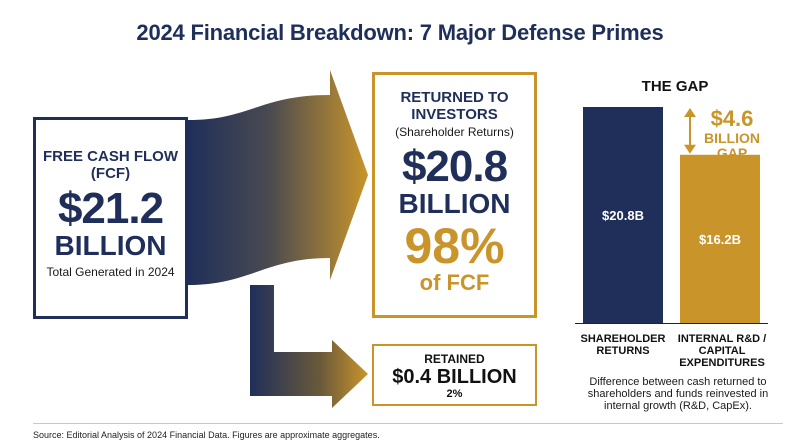 This screenshot has width=800, height=447. I want to click on returned-percent: 98%, so click(454, 246).